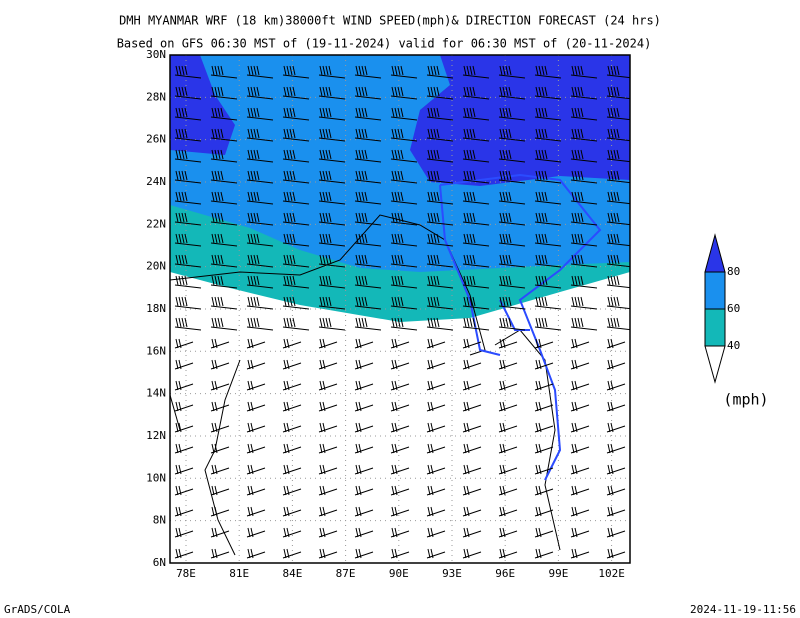 This screenshot has width=800, height=618. What do you see at coordinates (505, 573) in the screenshot?
I see `lon-label: 96E` at bounding box center [505, 573].